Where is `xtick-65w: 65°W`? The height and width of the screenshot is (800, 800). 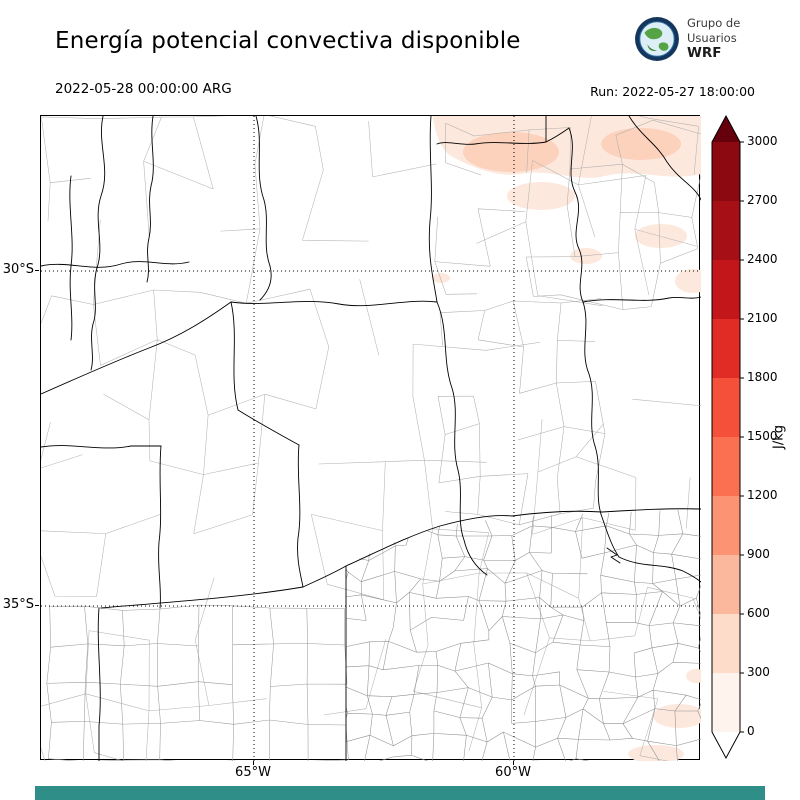
xtick-65w: 65°W is located at coordinates (253, 772).